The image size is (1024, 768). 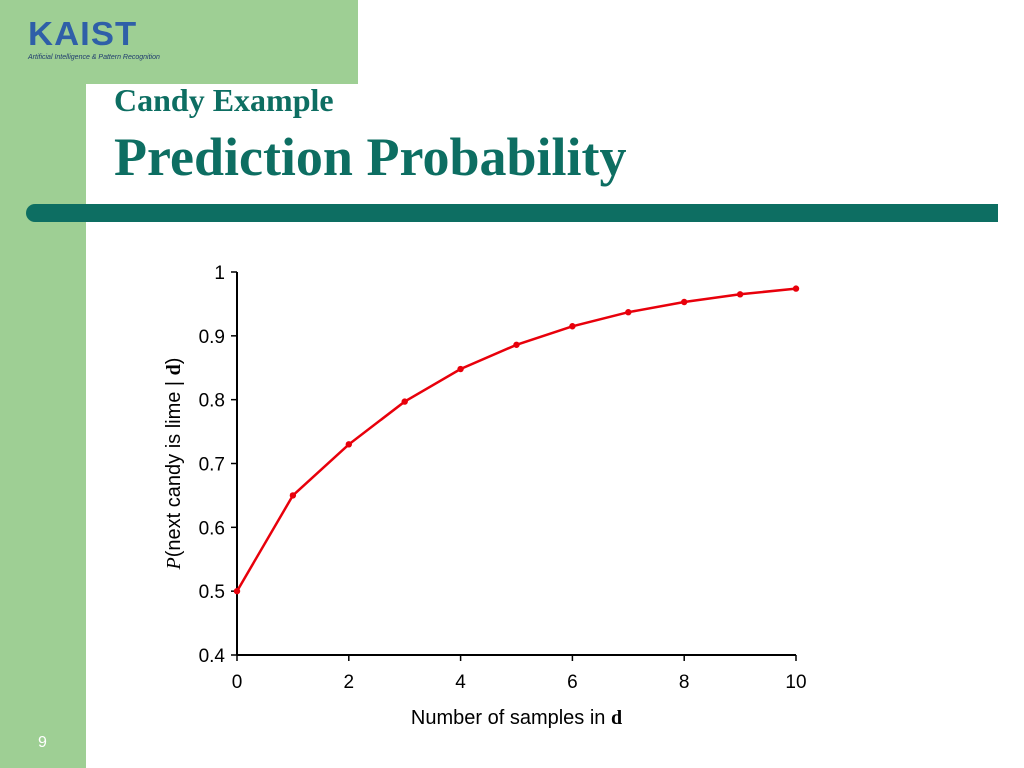 I want to click on y-tick-label: 0.5, so click(x=212, y=592).